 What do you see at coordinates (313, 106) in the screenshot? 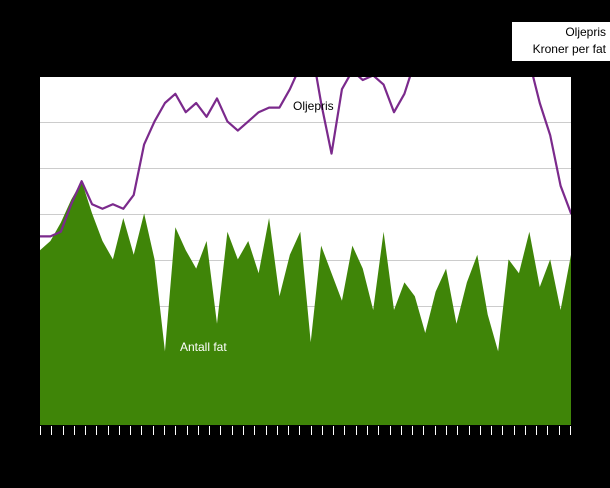
I see `oljepris-series-label: Oljepris` at bounding box center [313, 106].